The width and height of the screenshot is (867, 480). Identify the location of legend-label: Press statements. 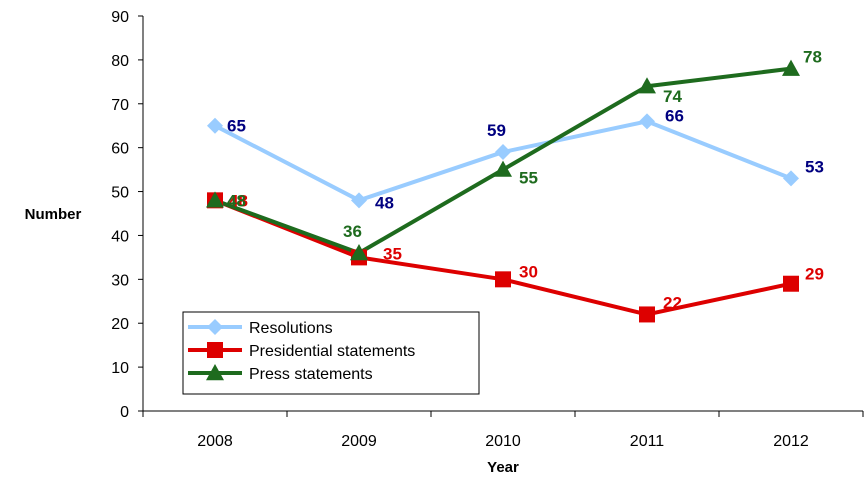
(311, 374).